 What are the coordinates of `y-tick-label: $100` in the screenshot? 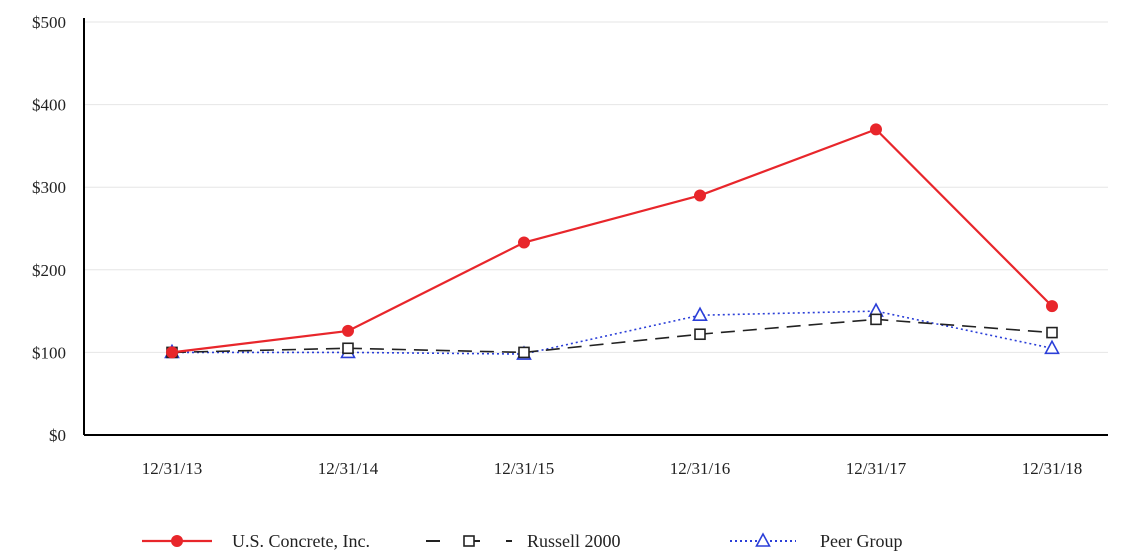 It's located at (49, 352).